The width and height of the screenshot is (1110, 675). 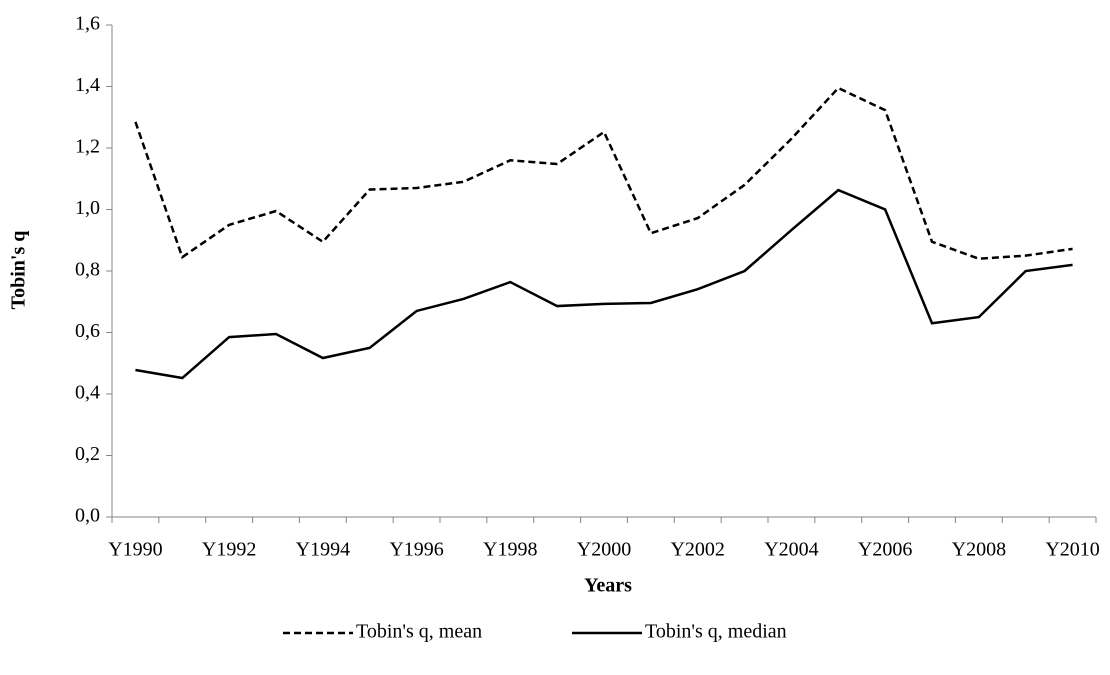 I want to click on x-tick-label: Y2008, so click(x=979, y=550).